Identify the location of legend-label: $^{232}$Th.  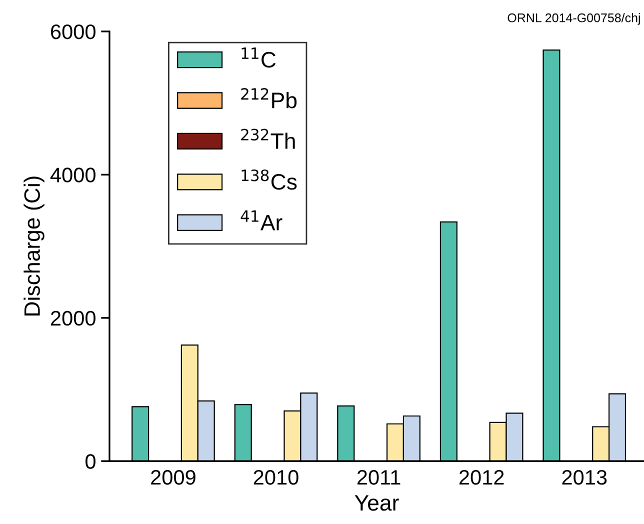
(268, 138).